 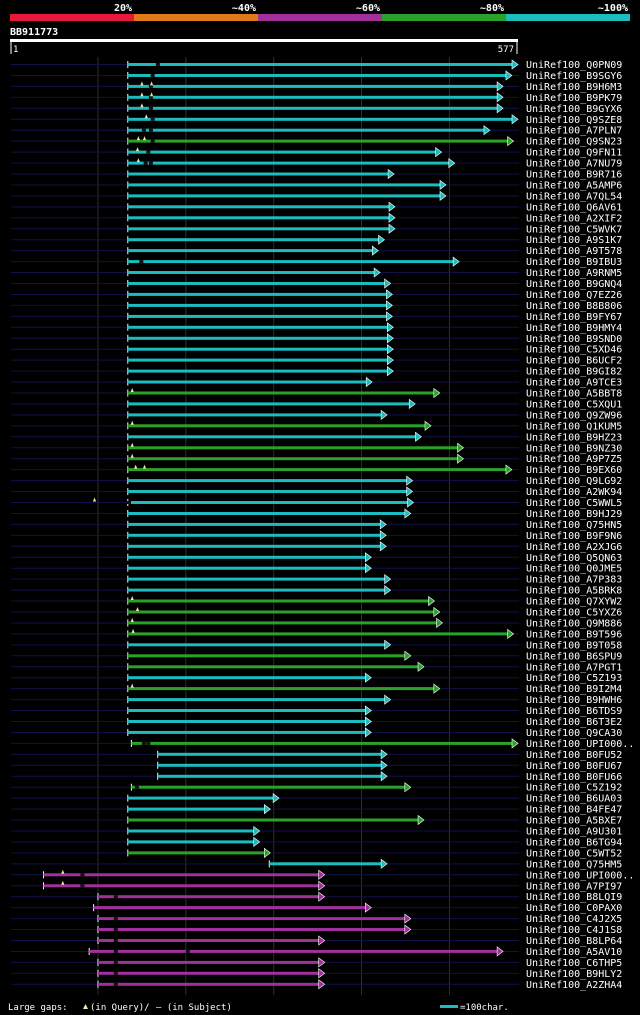 I want to click on hit-label: UniRef100_B8LQI9, so click(x=574, y=897).